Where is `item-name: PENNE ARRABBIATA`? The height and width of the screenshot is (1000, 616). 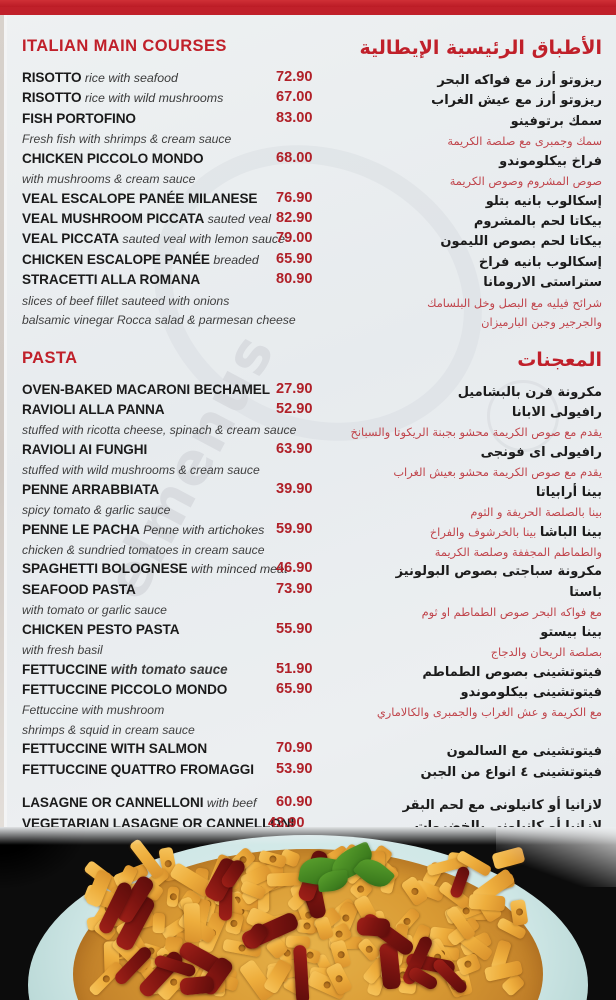
item-name: PENNE ARRABBIATA is located at coordinates (91, 489).